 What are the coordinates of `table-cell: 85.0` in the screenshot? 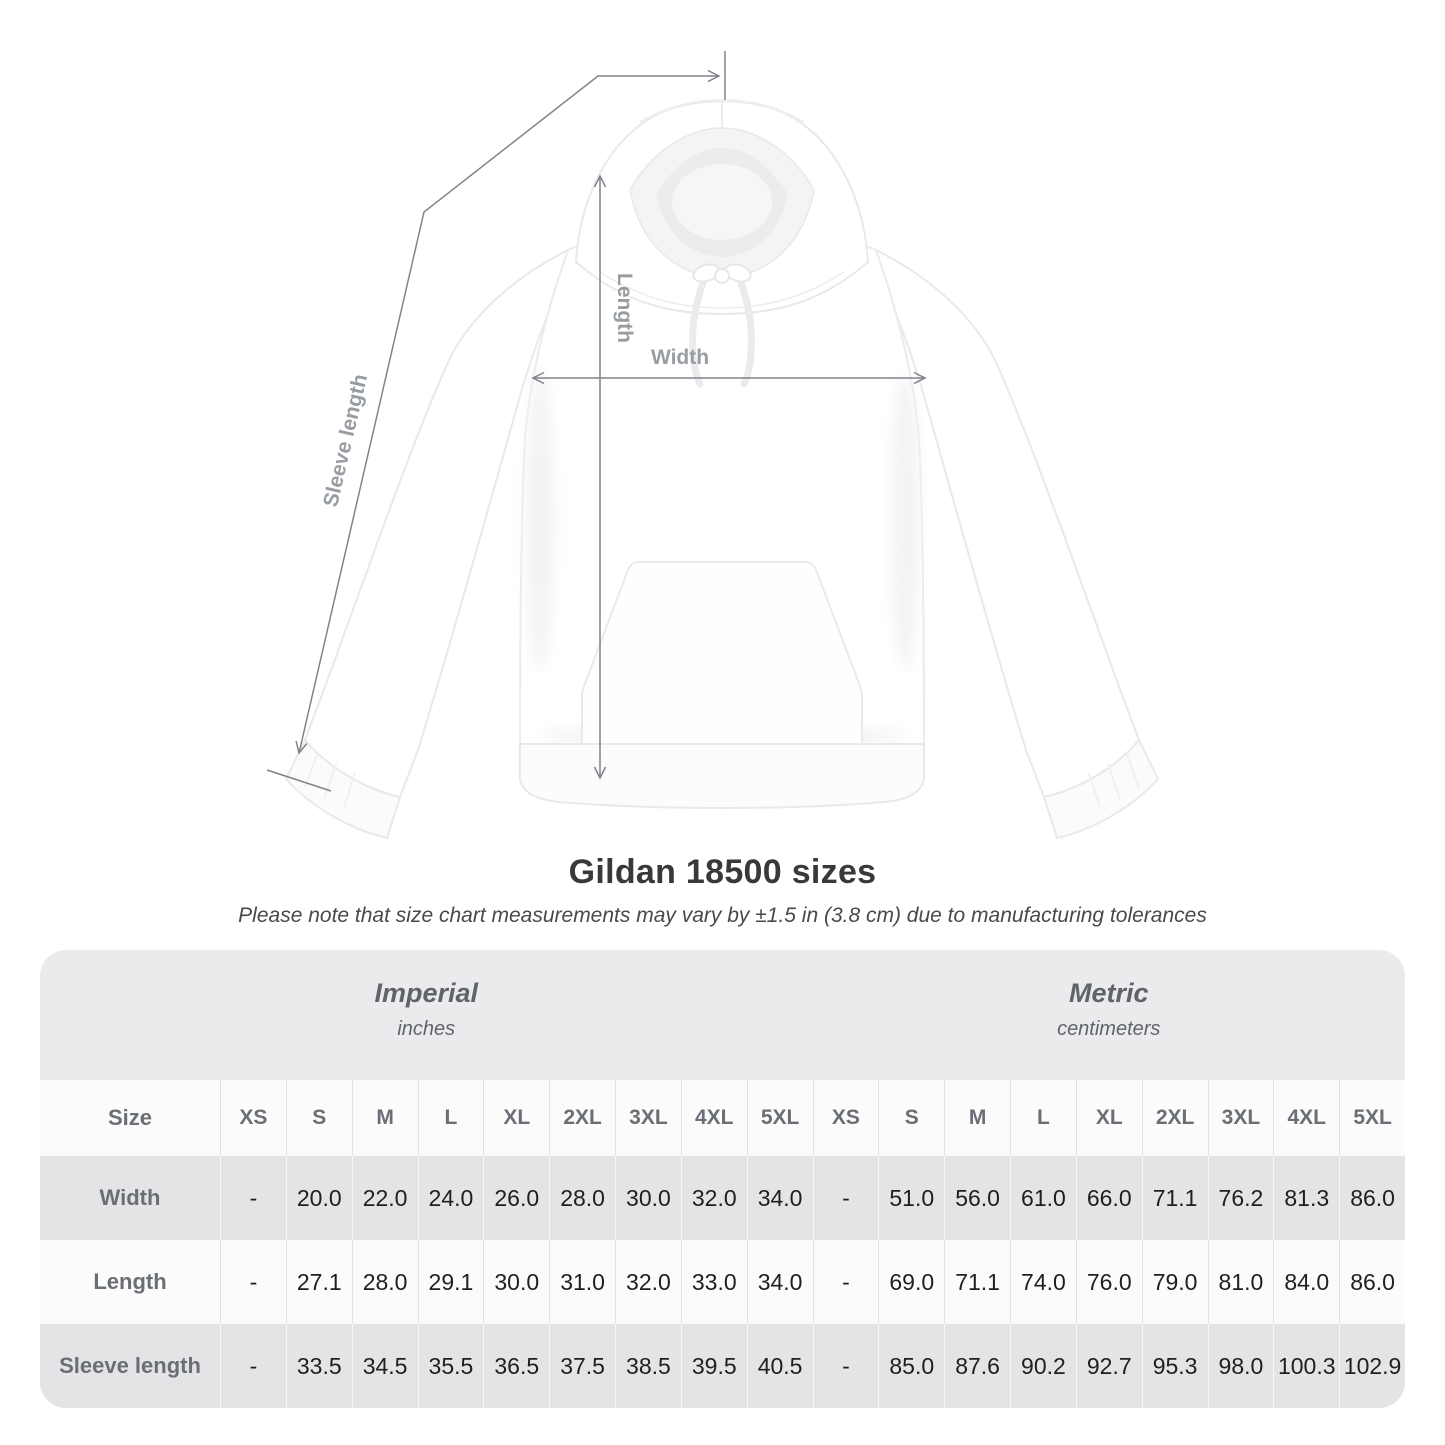 It's located at (911, 1366).